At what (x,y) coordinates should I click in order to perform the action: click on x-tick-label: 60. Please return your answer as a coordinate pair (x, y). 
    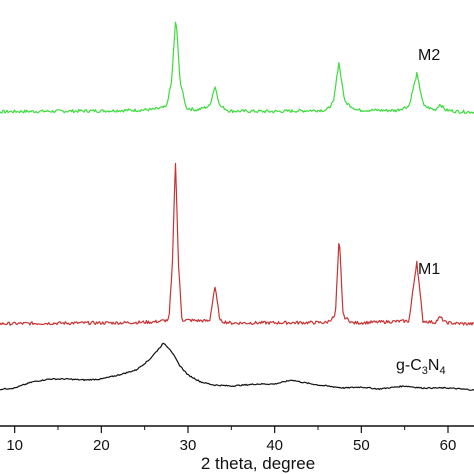
    Looking at the image, I should click on (448, 445).